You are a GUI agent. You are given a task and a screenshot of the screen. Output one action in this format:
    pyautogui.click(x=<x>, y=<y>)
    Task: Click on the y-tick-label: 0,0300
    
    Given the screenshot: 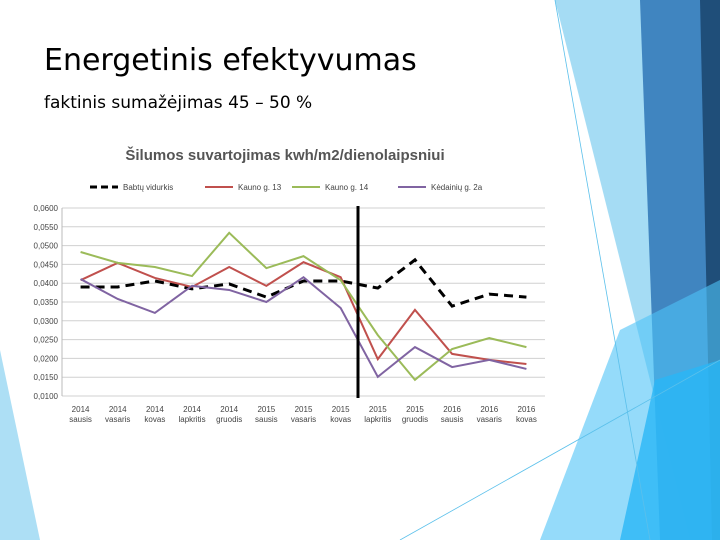 What is the action you would take?
    pyautogui.click(x=46, y=321)
    